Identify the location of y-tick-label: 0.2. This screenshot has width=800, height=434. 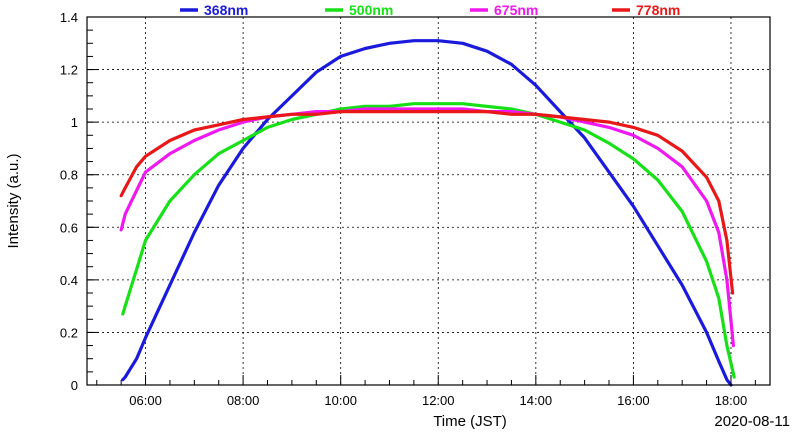
(69, 332).